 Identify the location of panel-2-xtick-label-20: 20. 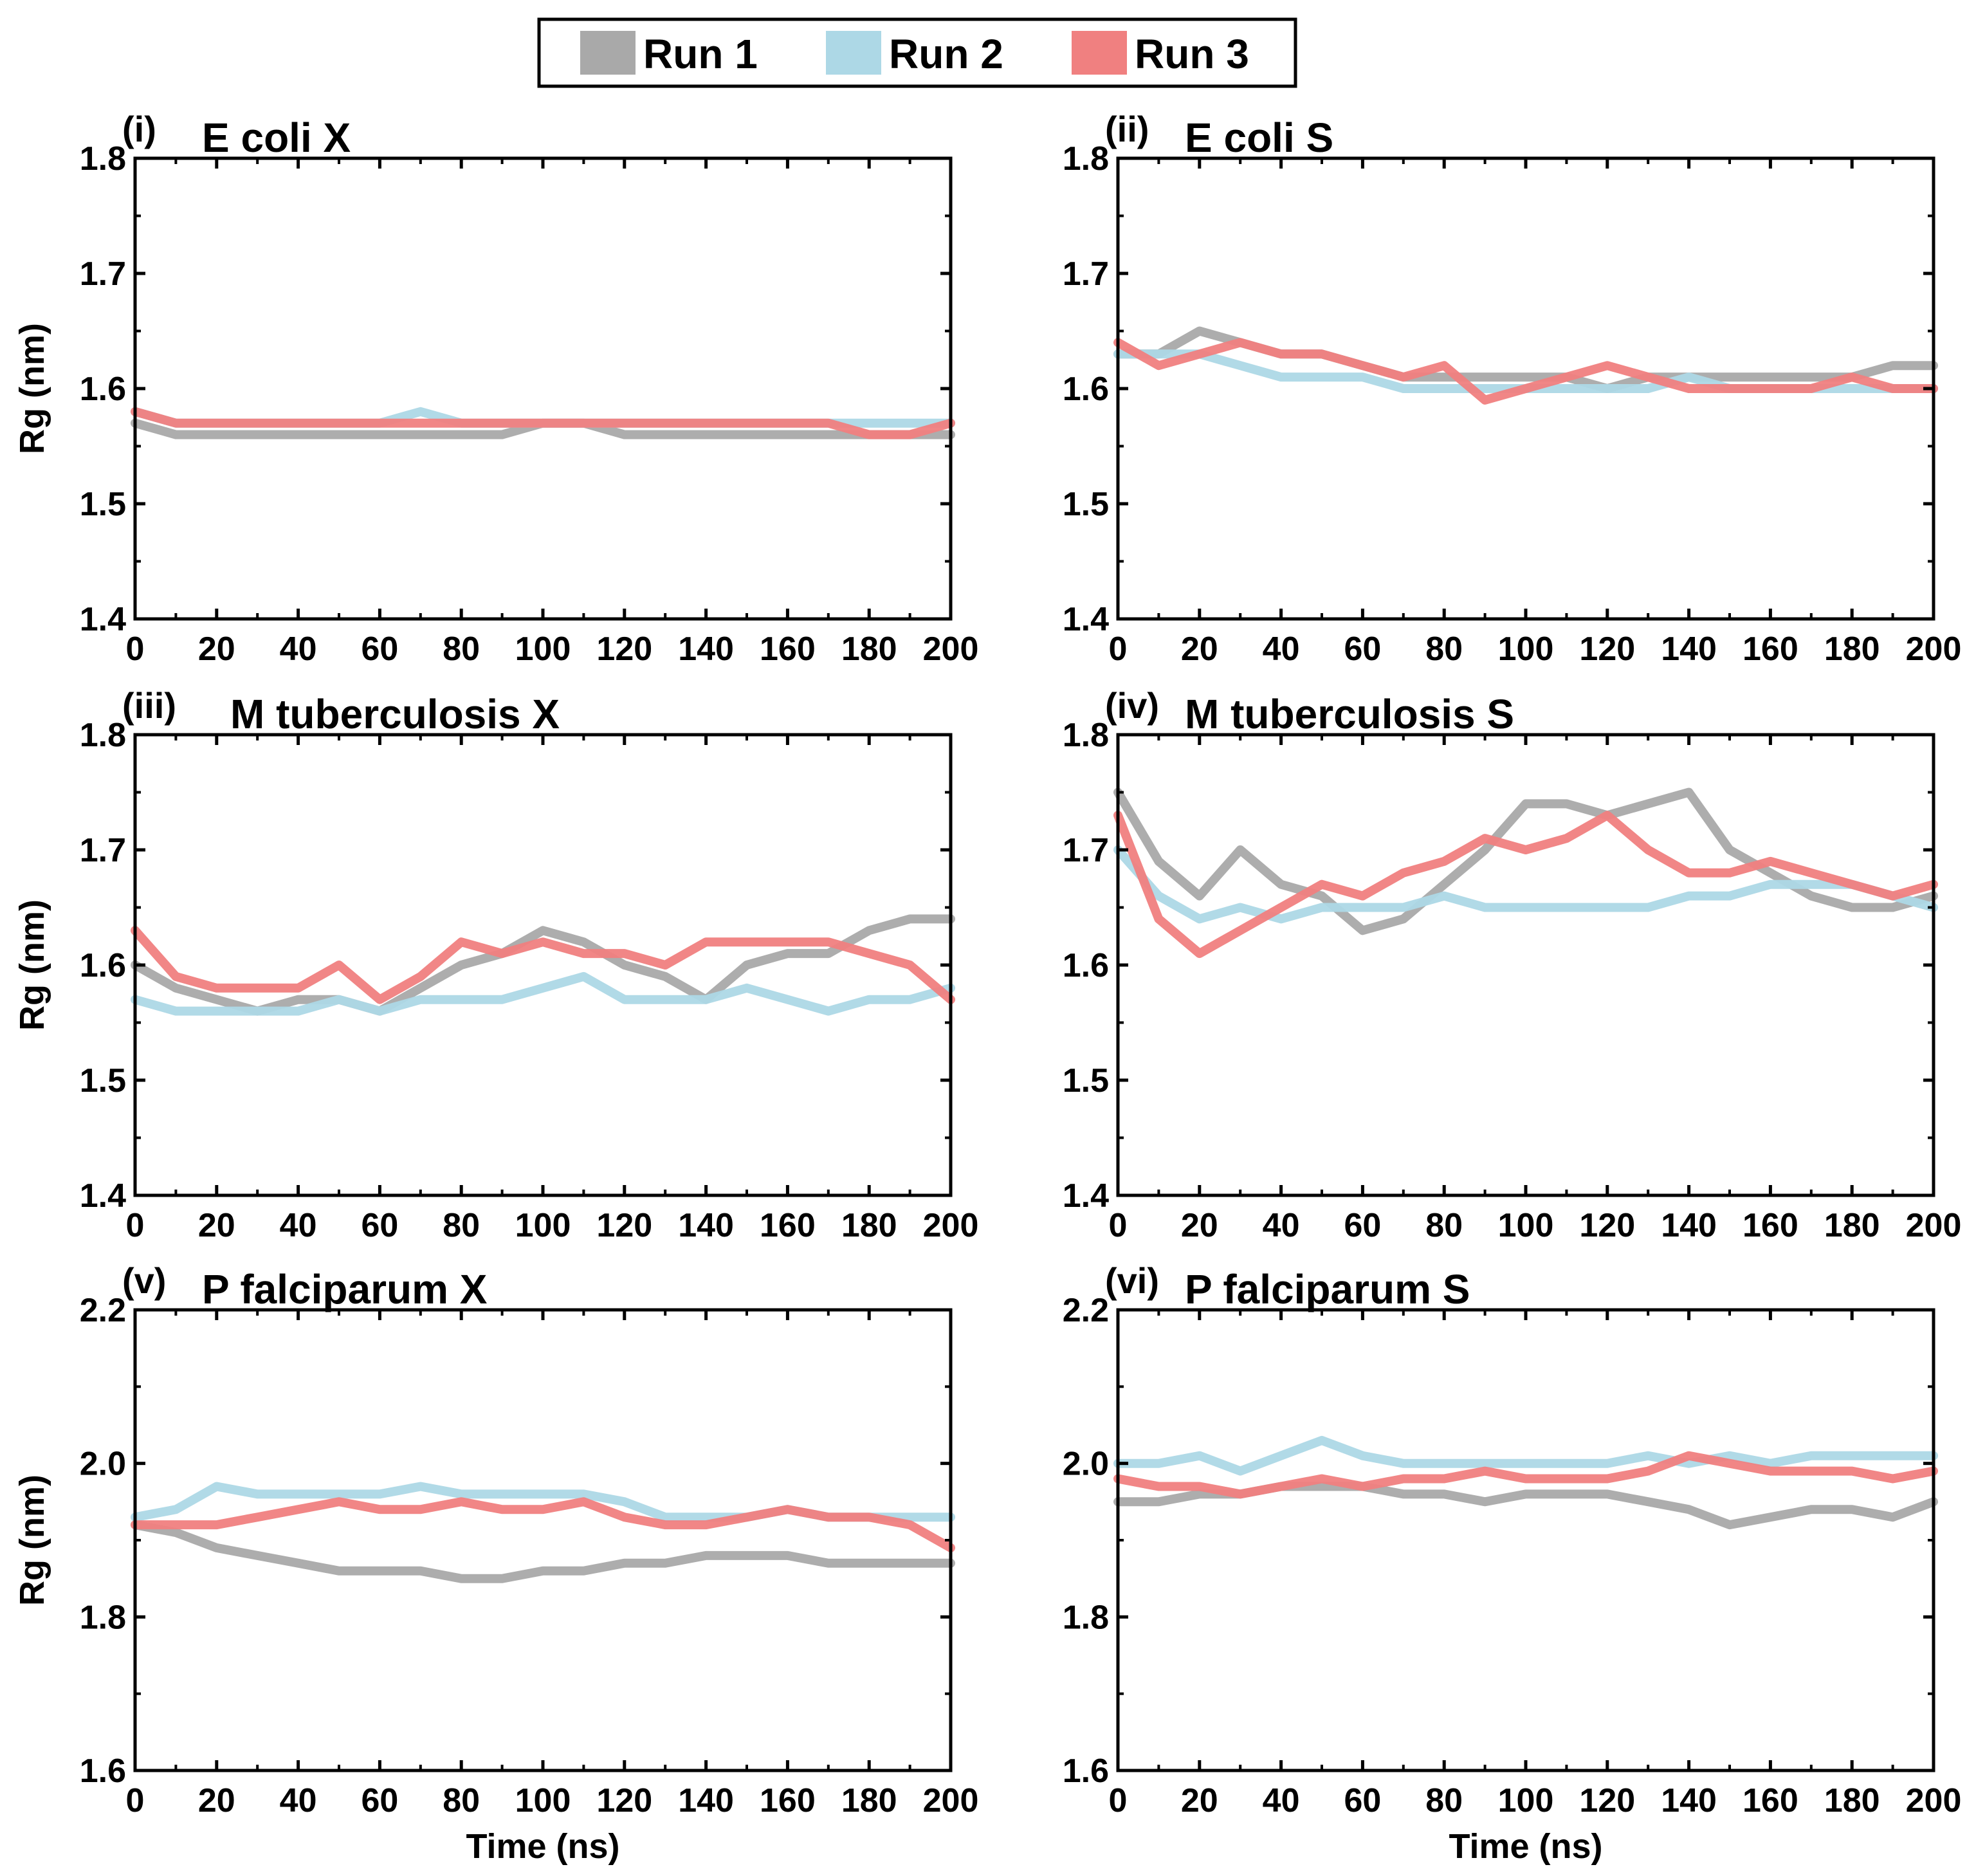
(1199, 649).